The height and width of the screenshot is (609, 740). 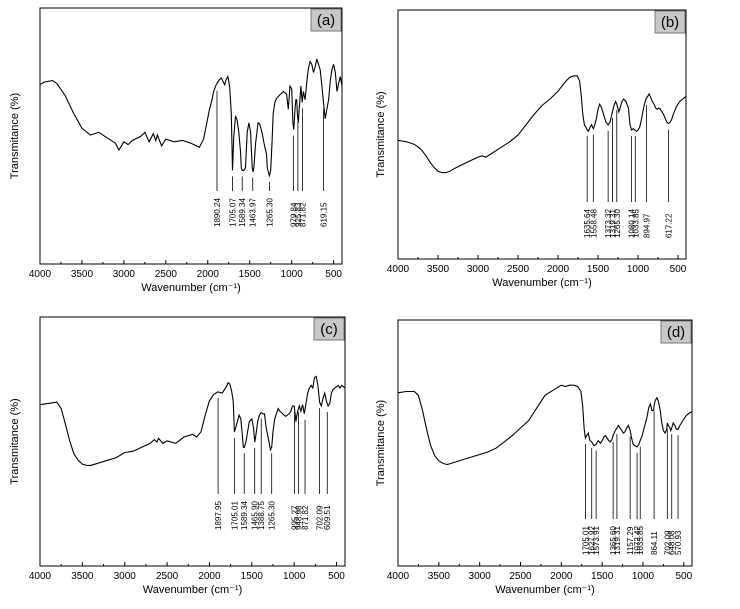 I want to click on peak-label: 1897.95, so click(x=218, y=515).